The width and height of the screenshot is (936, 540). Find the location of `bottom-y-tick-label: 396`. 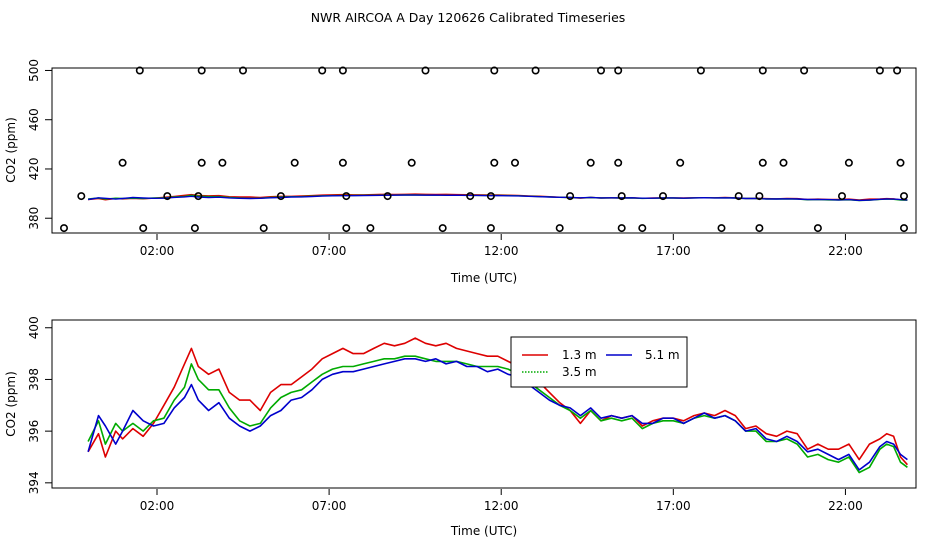

bottom-y-tick-label: 396 is located at coordinates (34, 431).